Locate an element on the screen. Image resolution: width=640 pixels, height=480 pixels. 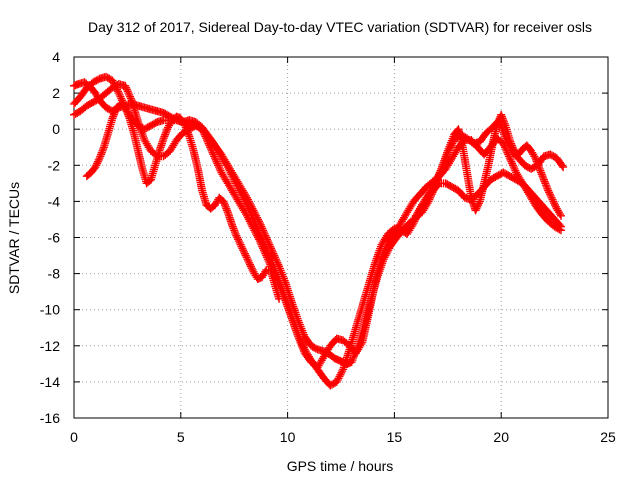
y-tick-label: -4 is located at coordinates (54, 201).